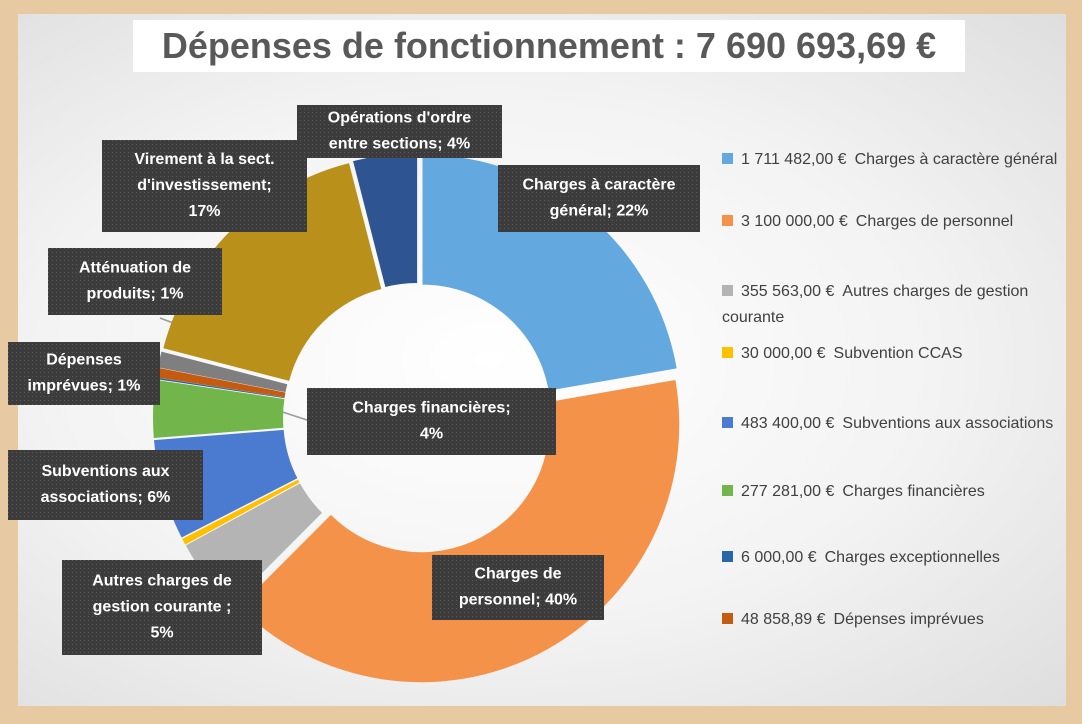 The image size is (1082, 724). I want to click on legend-entry: 30 000,00 € Subvention CCAS, so click(894, 354).